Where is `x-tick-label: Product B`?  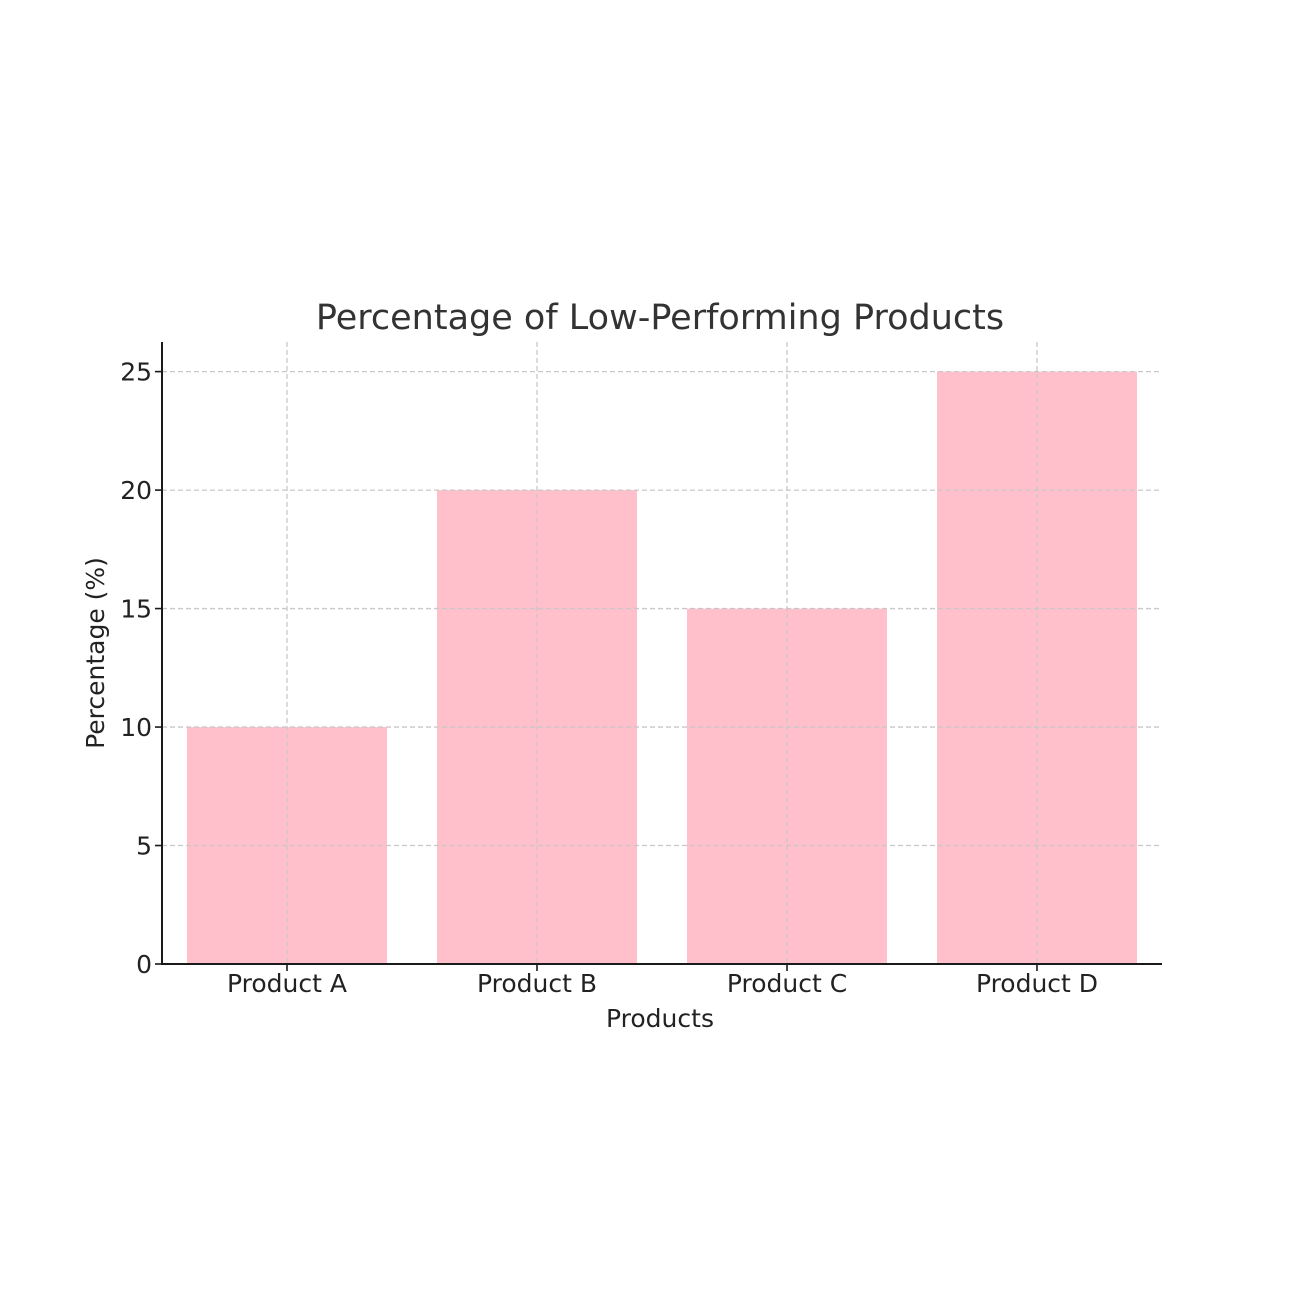
x-tick-label: Product B is located at coordinates (537, 983).